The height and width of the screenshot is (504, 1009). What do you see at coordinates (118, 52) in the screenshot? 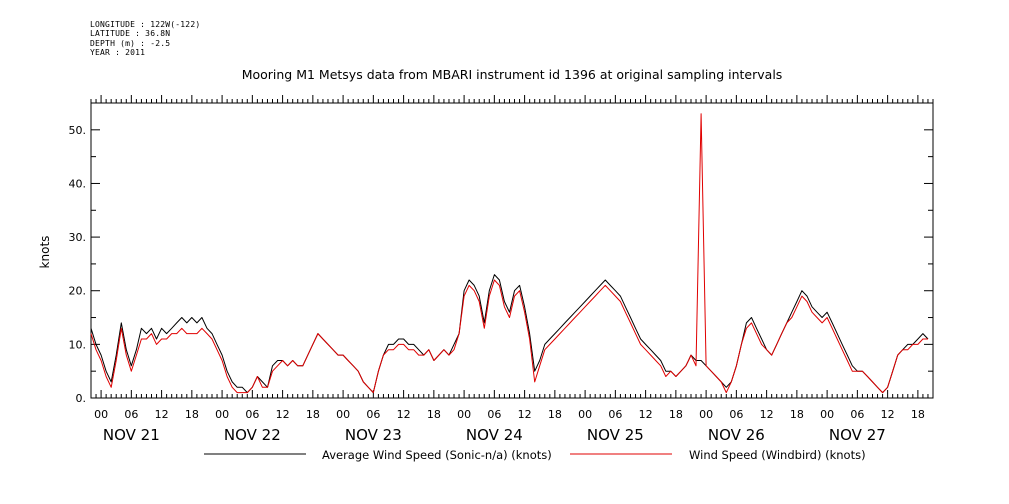
I see `meta-year: YEAR : 2011` at bounding box center [118, 52].